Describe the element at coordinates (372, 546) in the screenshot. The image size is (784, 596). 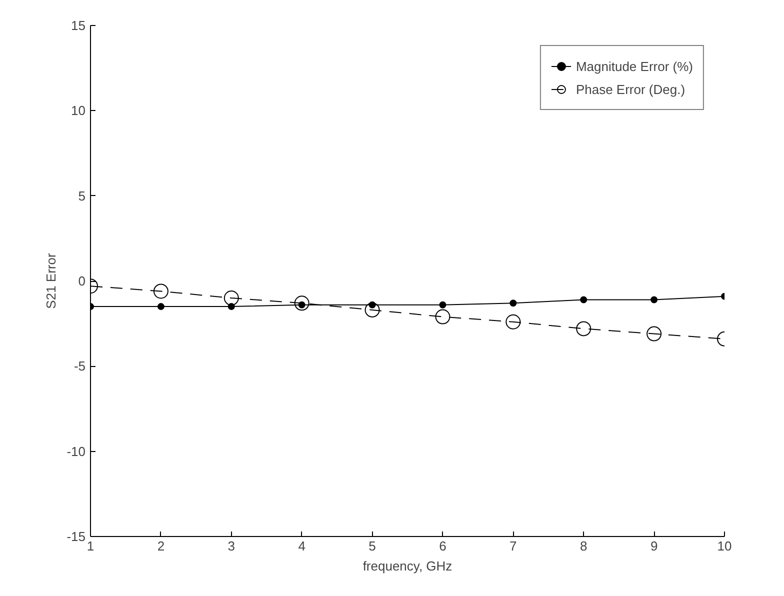
I see `x-tick-label: 5` at that location.